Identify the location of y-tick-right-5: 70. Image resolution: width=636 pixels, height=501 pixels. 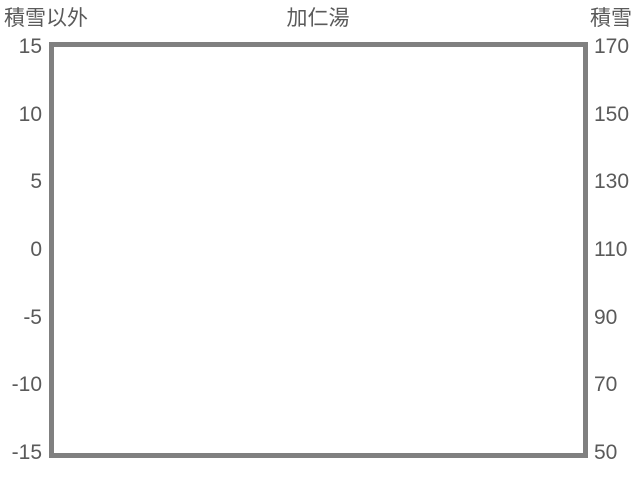
(606, 385).